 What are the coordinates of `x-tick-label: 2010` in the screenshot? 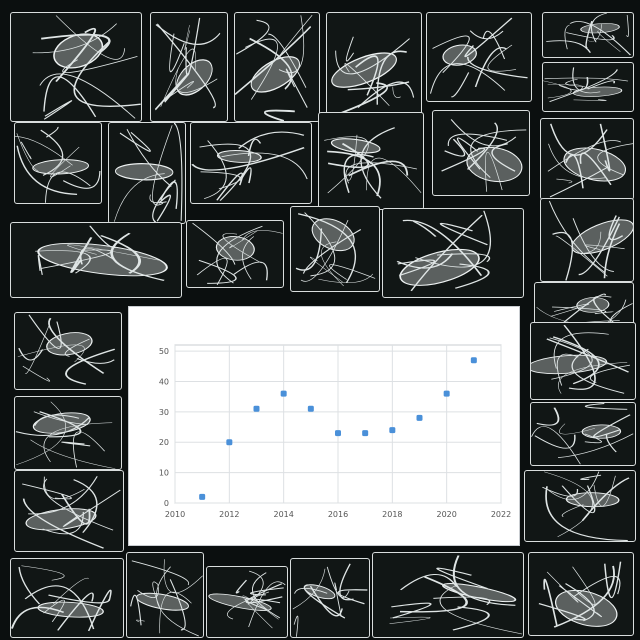 It's located at (175, 514).